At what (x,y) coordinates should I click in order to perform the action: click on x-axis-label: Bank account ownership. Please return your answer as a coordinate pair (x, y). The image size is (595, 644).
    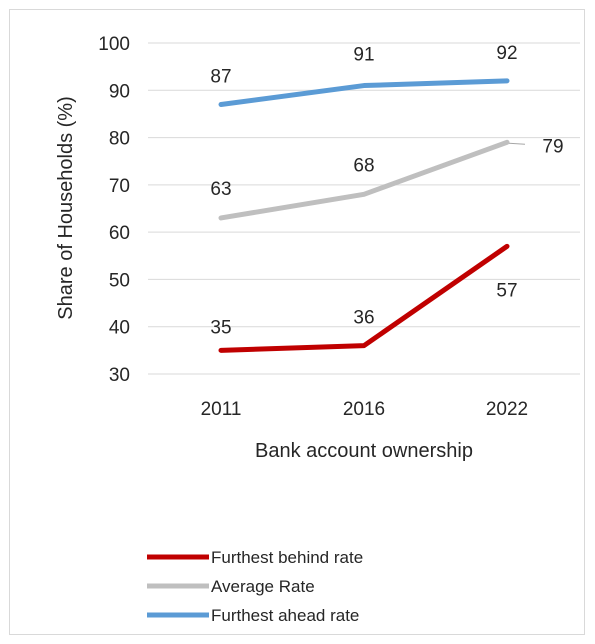
    Looking at the image, I should click on (364, 451).